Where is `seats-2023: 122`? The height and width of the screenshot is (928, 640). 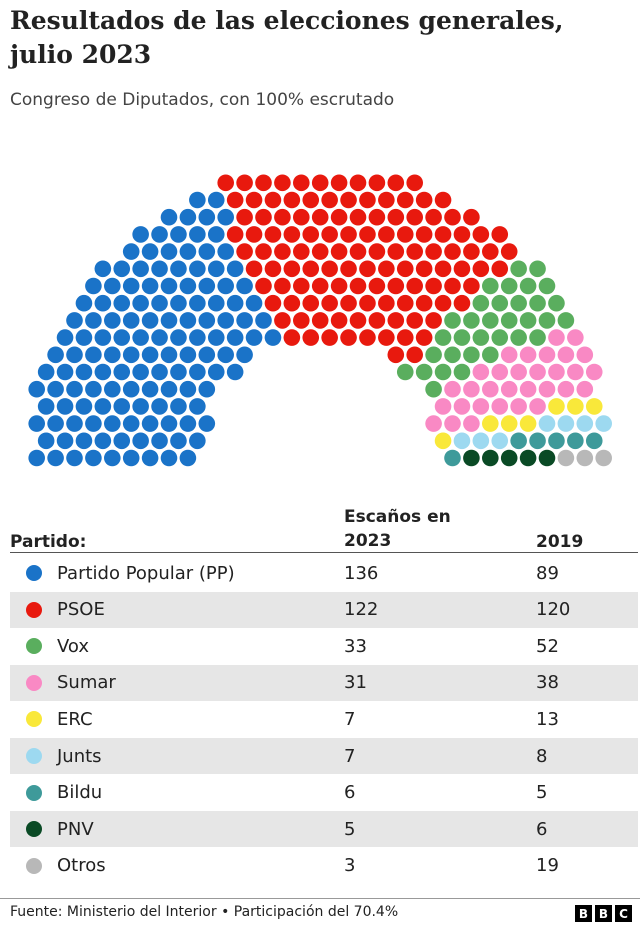 seats-2023: 122 is located at coordinates (361, 610).